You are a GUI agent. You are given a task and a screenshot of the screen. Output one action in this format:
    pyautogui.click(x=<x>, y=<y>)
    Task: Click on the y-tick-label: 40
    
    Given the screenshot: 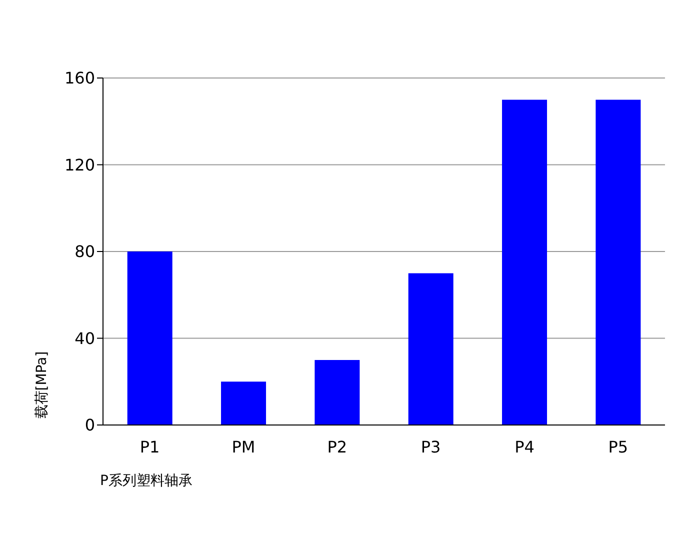 What is the action you would take?
    pyautogui.click(x=84, y=338)
    